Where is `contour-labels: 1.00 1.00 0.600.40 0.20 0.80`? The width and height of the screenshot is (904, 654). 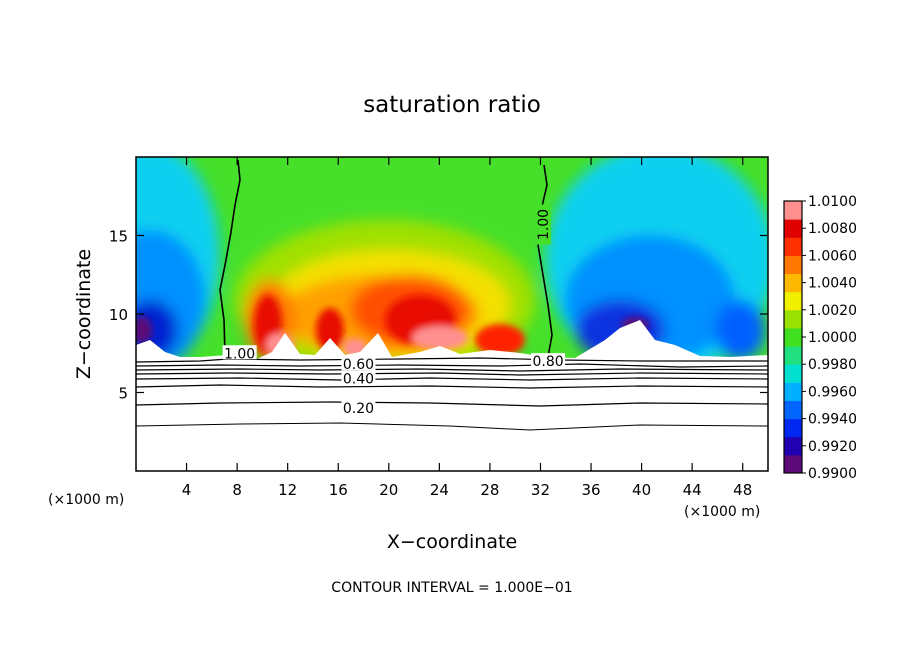
contour-labels: 1.00 1.00 0.600.40 0.20 0.80 is located at coordinates (394, 310).